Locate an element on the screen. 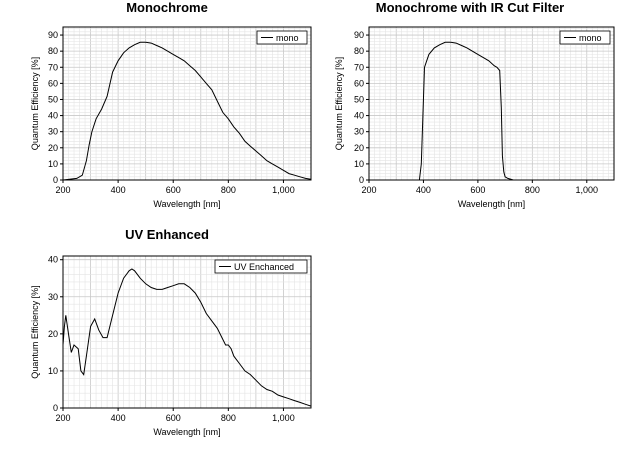 The image size is (634, 452). legend: UV Enchanced is located at coordinates (261, 266).